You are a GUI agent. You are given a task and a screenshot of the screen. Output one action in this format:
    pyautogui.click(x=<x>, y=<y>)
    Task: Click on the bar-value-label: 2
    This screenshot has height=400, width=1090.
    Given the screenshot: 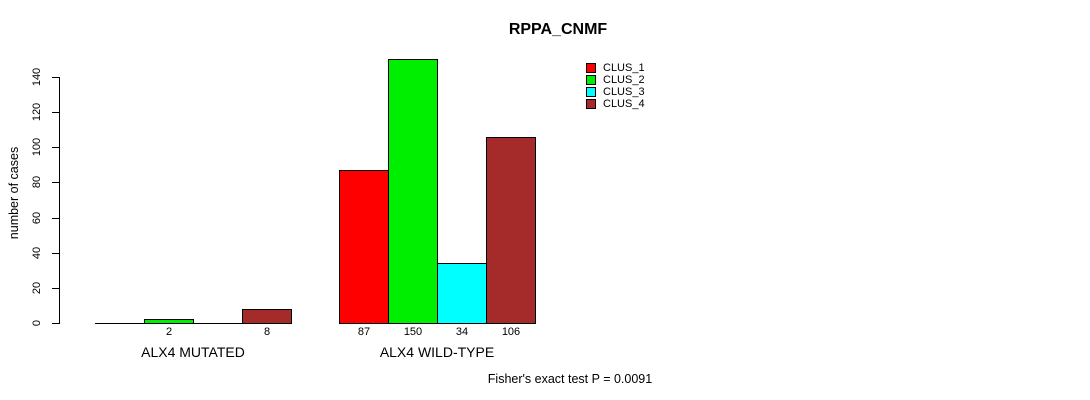 What is the action you would take?
    pyautogui.click(x=169, y=332)
    